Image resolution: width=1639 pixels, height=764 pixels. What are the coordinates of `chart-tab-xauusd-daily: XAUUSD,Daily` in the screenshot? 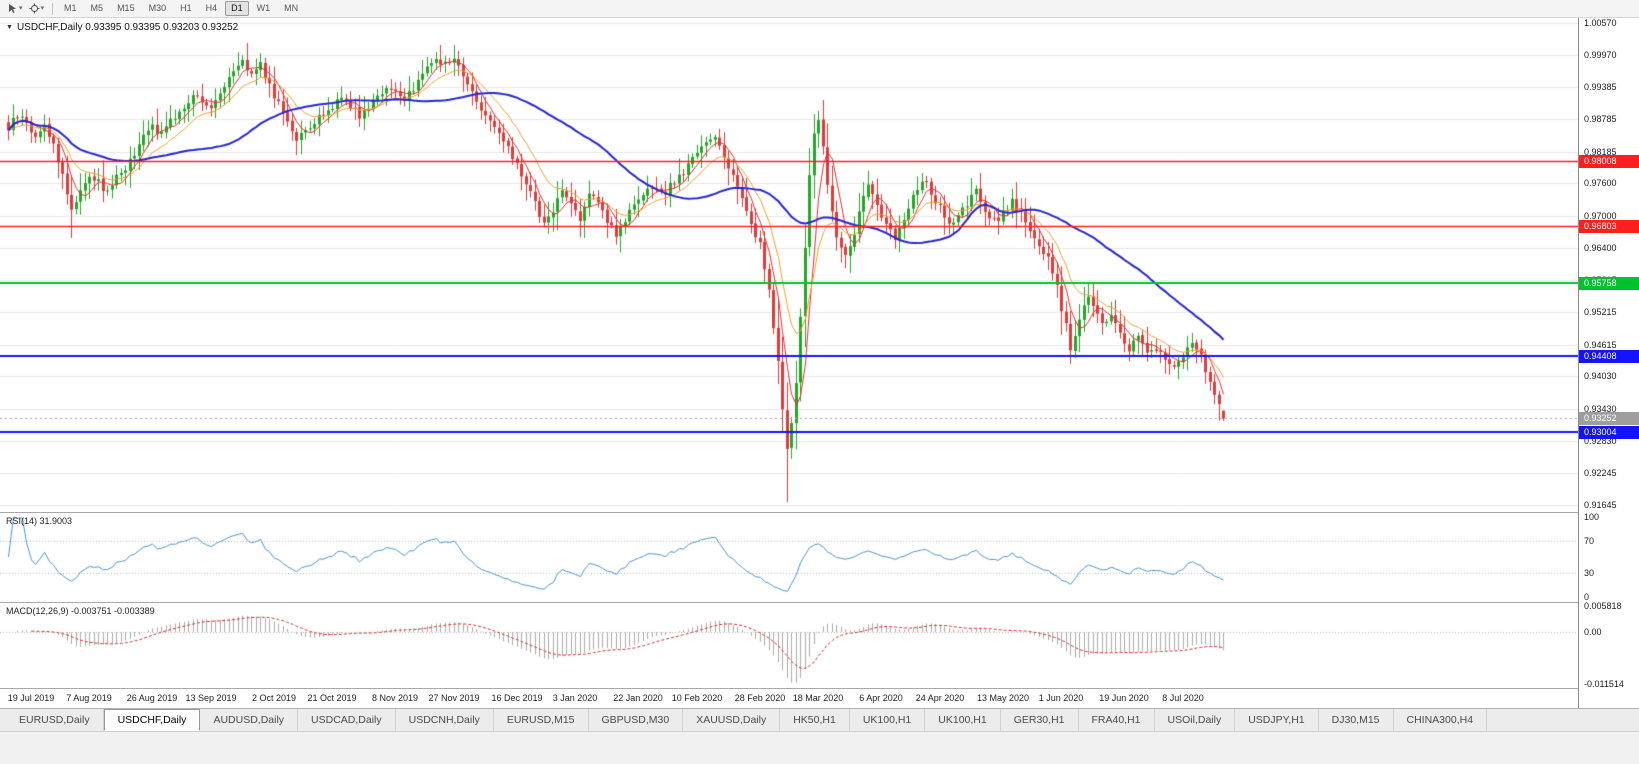 It's located at (732, 720).